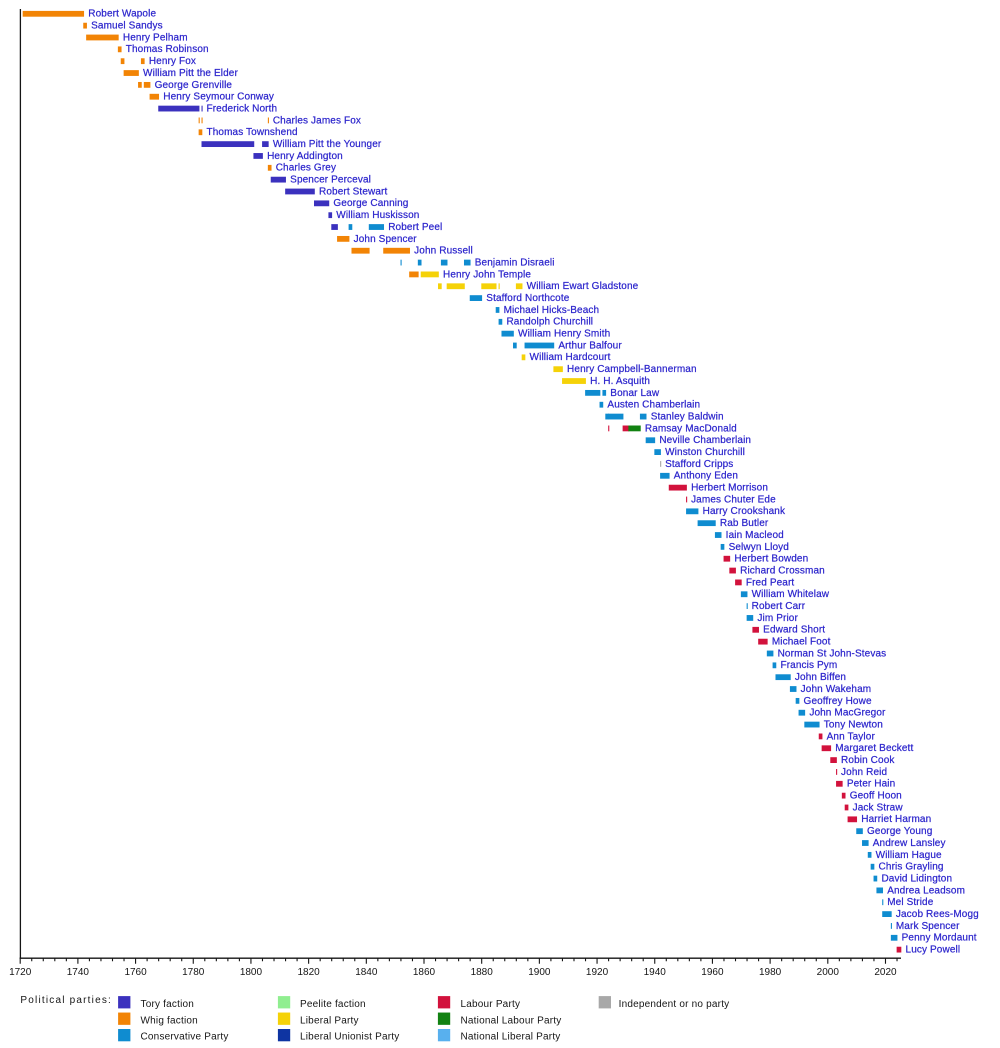 The height and width of the screenshot is (1048, 1000). What do you see at coordinates (386, 239) in the screenshot?
I see `svg-text: John Spencer` at bounding box center [386, 239].